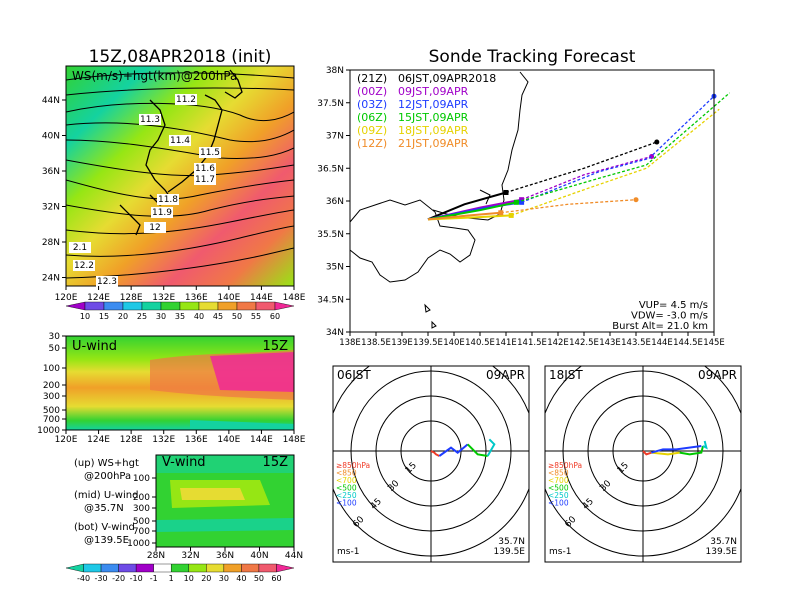 The height and width of the screenshot is (612, 792). I want to click on v-y-tick-label: 200, so click(141, 498).